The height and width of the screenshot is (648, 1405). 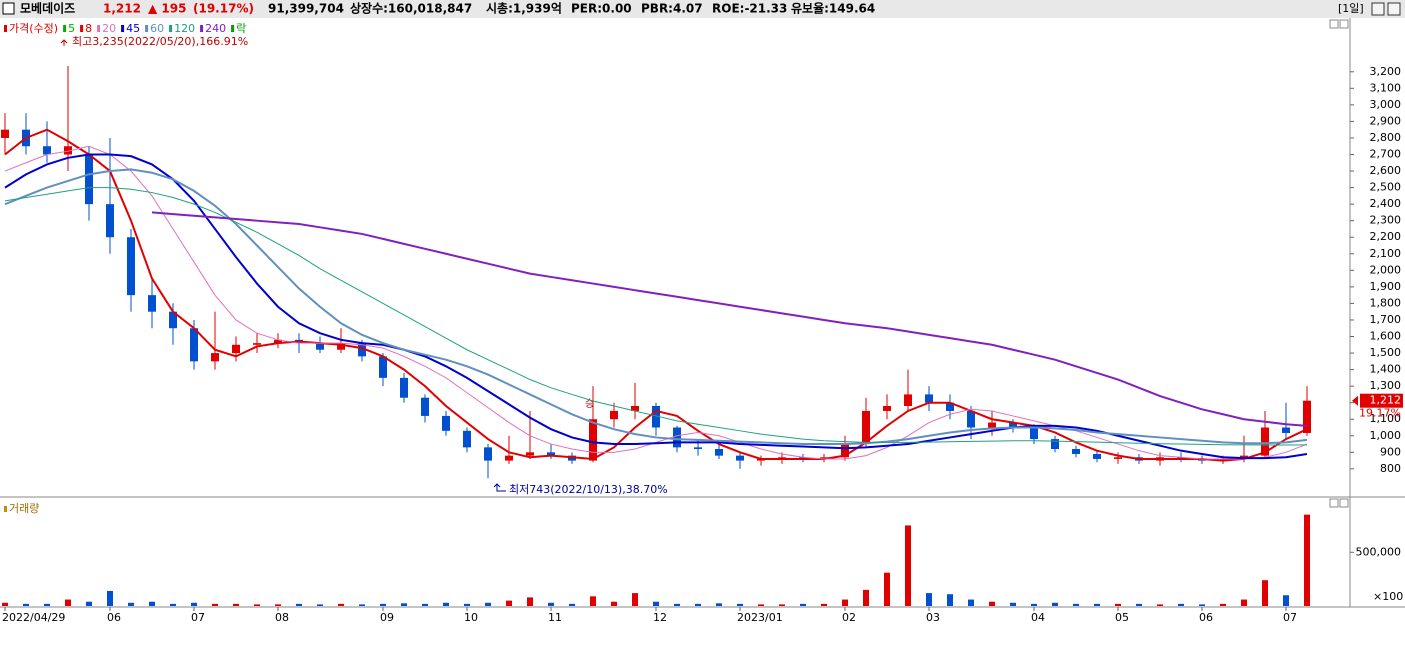 I want to click on price-badge-label: 1,212, so click(x=1386, y=400).